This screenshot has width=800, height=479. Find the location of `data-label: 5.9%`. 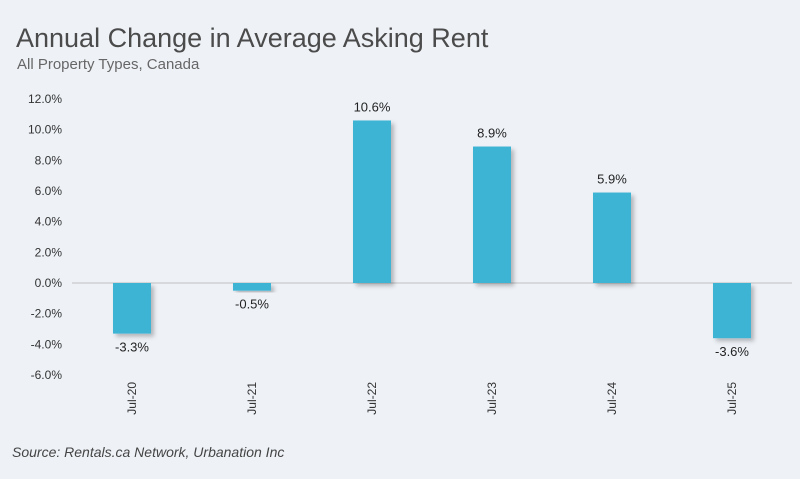

data-label: 5.9% is located at coordinates (612, 179).